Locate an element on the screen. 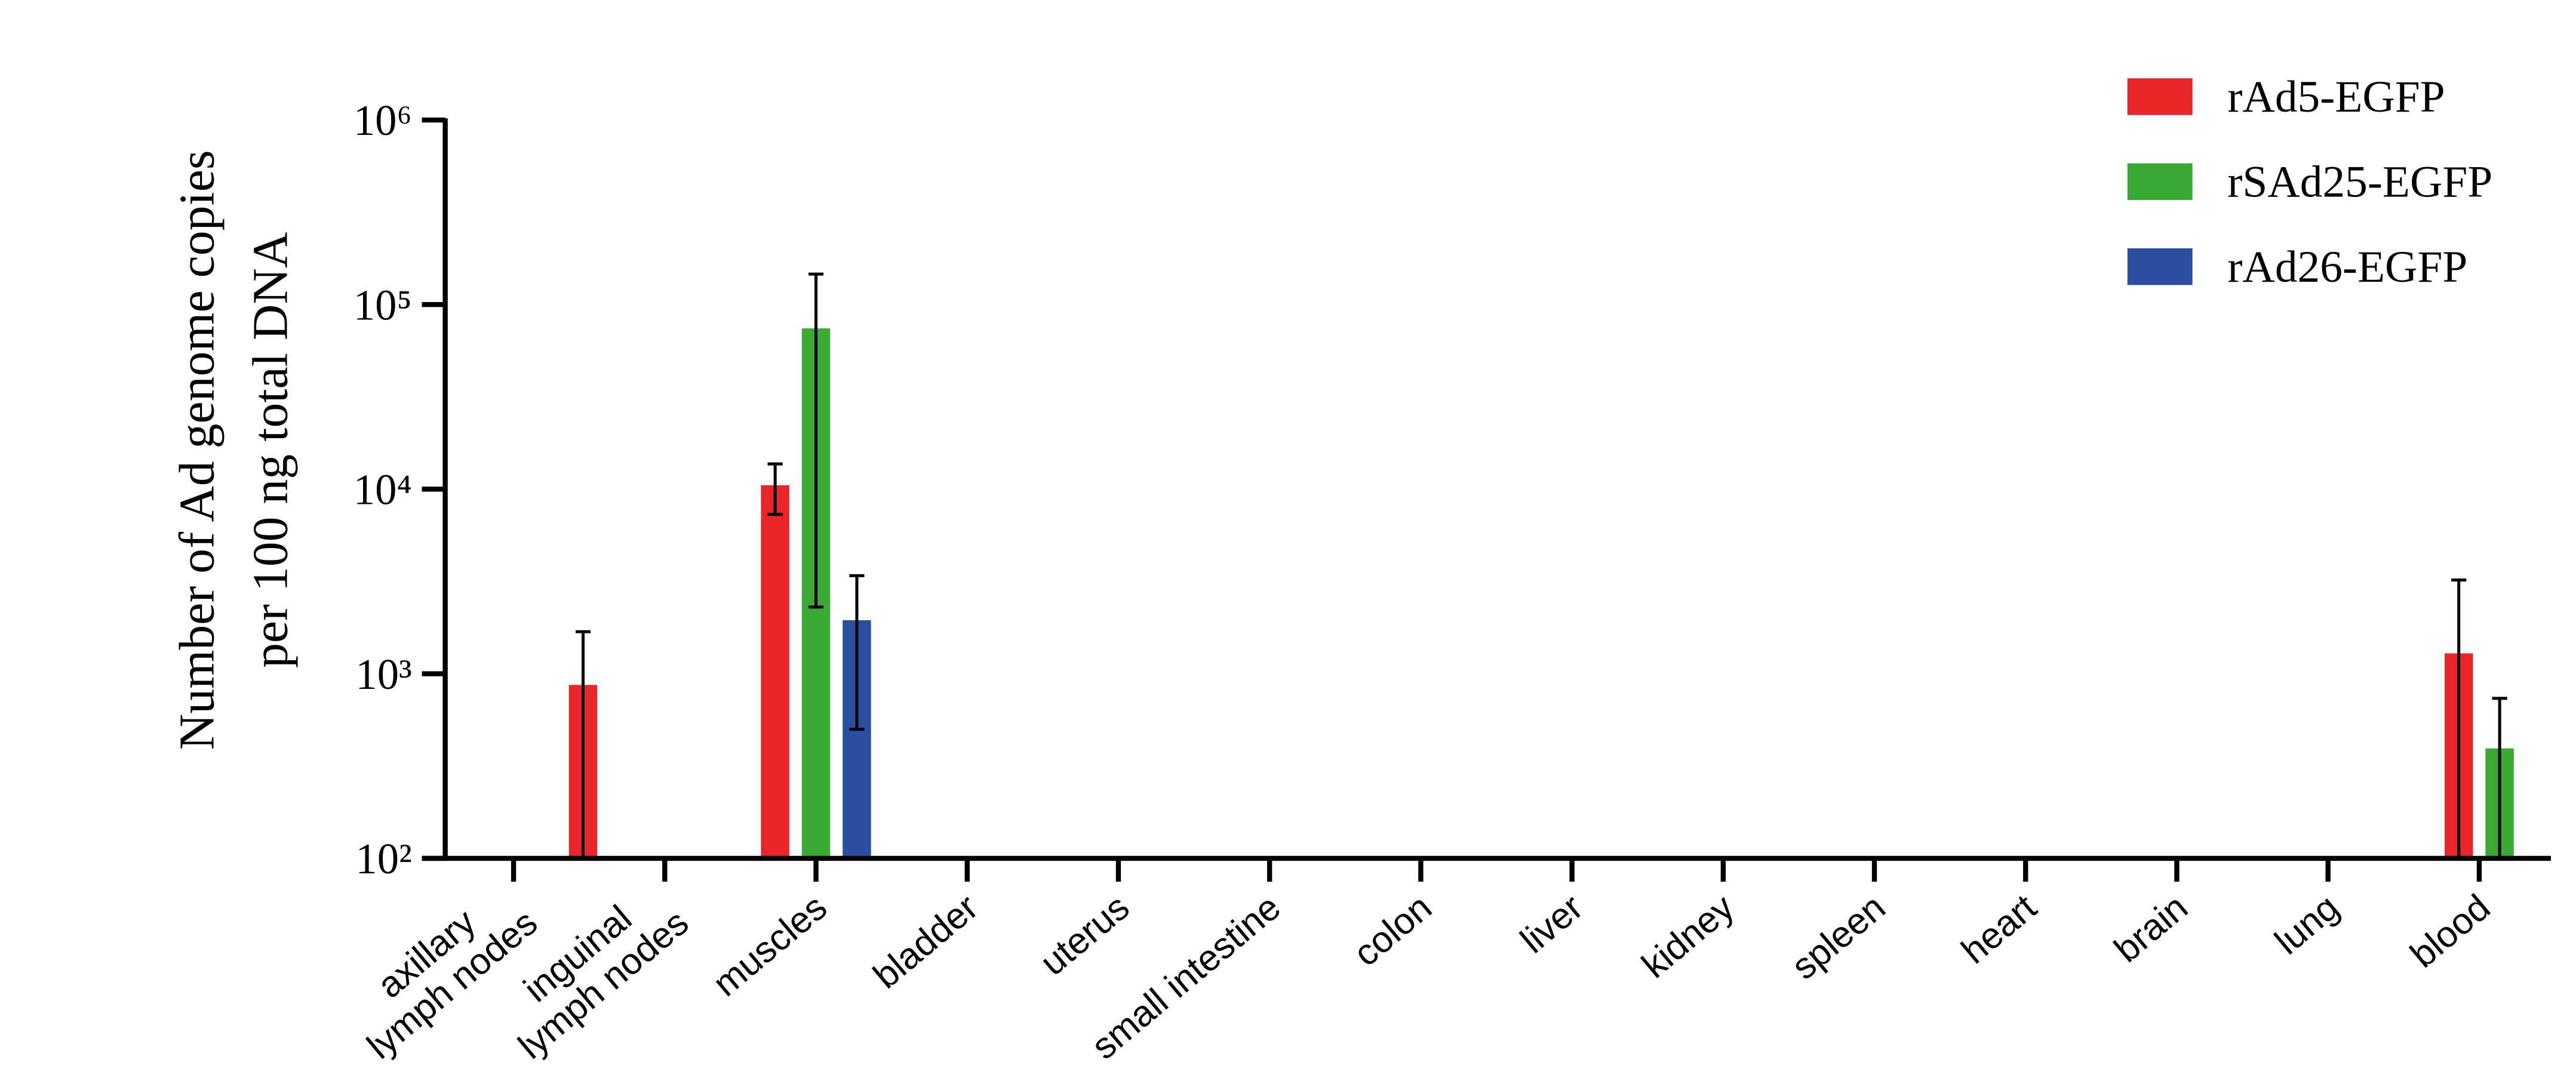  x-tick-label-group: heart is located at coordinates (1999, 929).